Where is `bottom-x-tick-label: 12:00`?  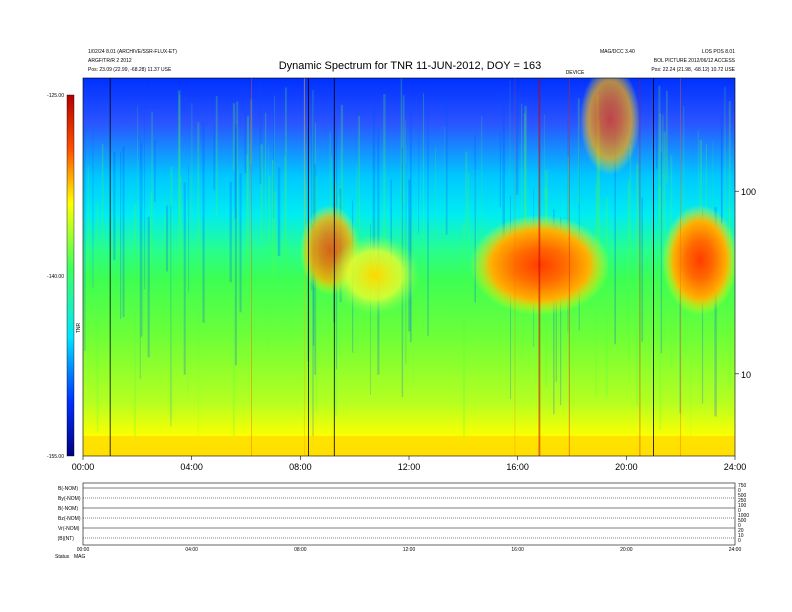
bottom-x-tick-label: 12:00 is located at coordinates (409, 550).